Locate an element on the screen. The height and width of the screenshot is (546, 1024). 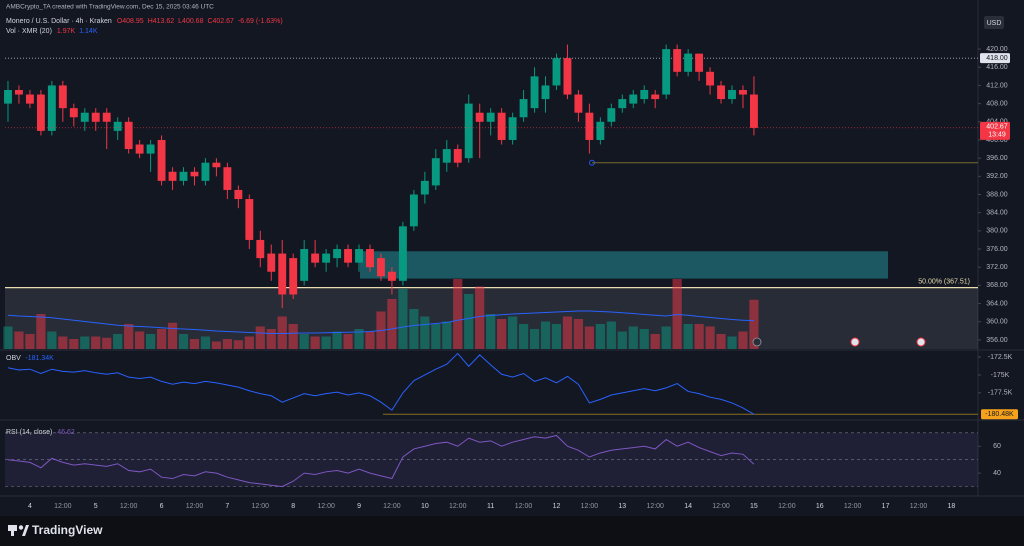
y-tick-label: 60 is located at coordinates (997, 446).